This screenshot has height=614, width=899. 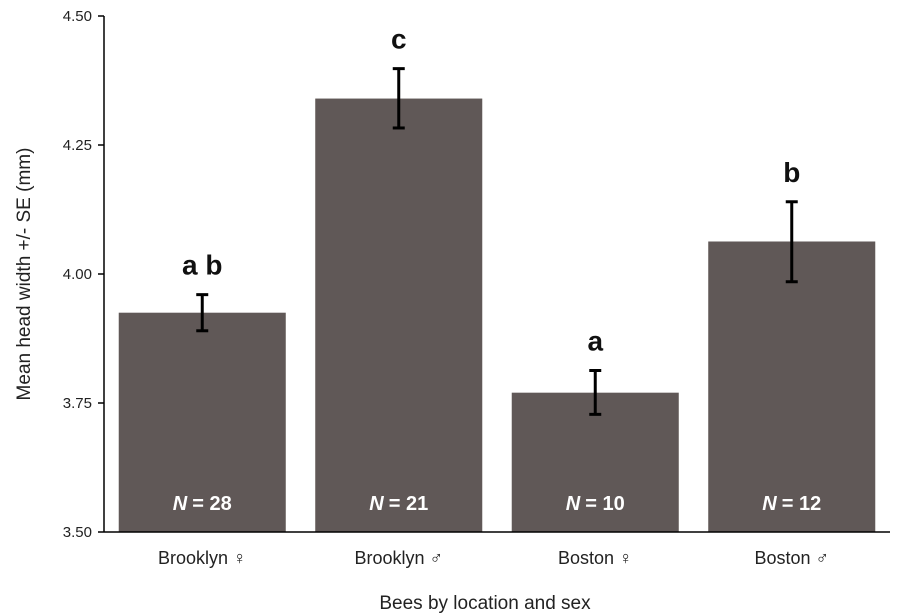 I want to click on sample-size-label: N = 28, so click(x=202, y=504).